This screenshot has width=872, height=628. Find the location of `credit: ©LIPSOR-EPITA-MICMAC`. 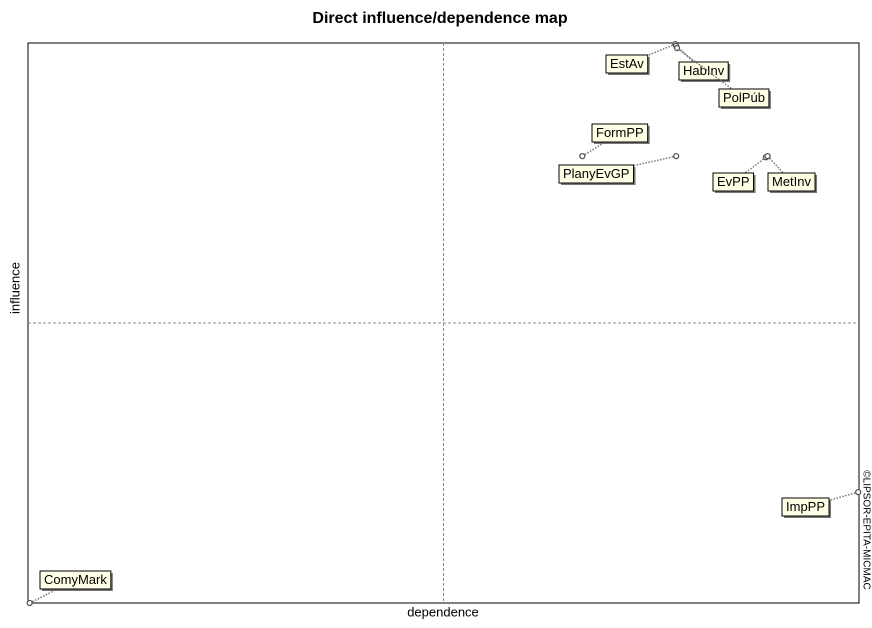

credit: ©LIPSOR-EPITA-MICMAC is located at coordinates (865, 529).